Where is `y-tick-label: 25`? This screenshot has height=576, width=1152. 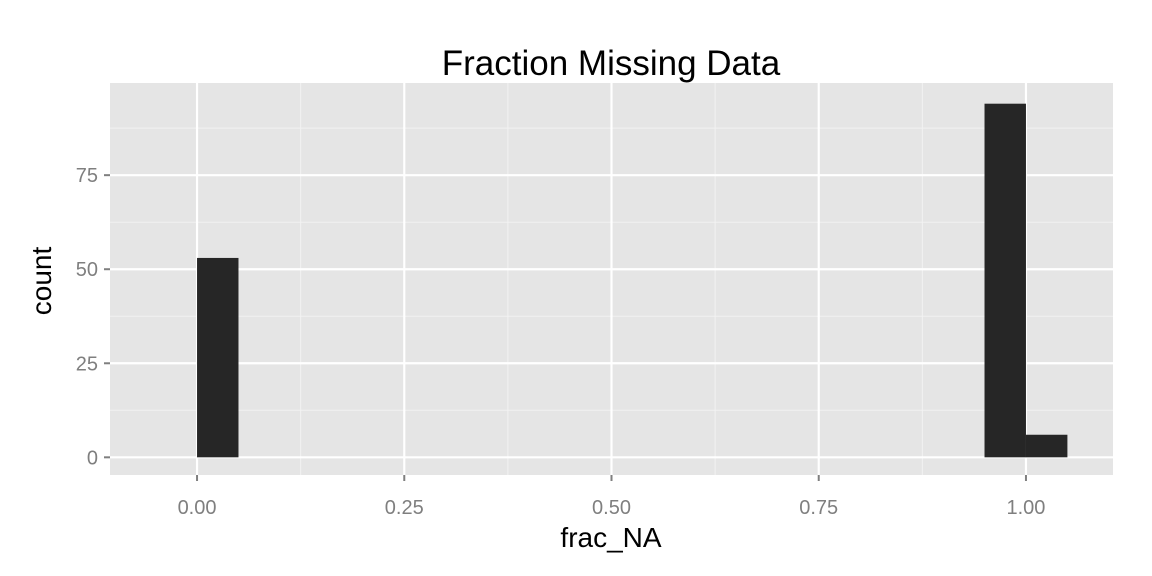
y-tick-label: 25 is located at coordinates (87, 364).